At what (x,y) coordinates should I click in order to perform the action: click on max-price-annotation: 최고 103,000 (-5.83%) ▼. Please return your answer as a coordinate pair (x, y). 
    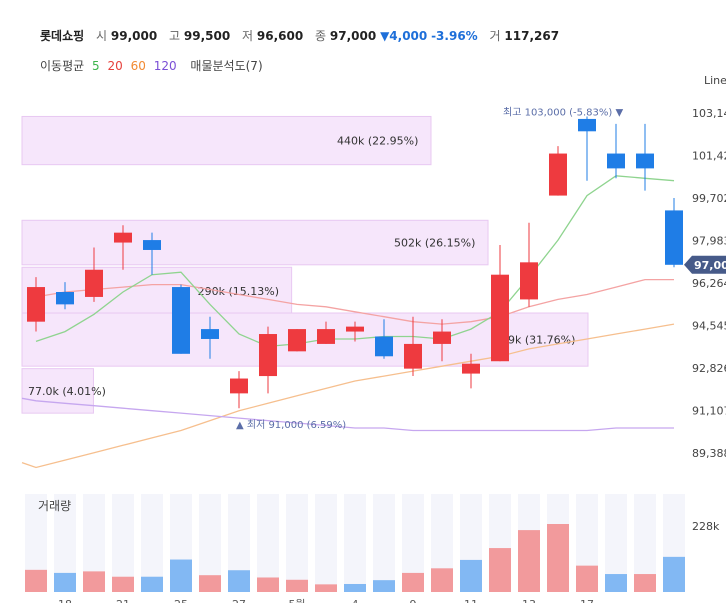
    Looking at the image, I should click on (563, 112).